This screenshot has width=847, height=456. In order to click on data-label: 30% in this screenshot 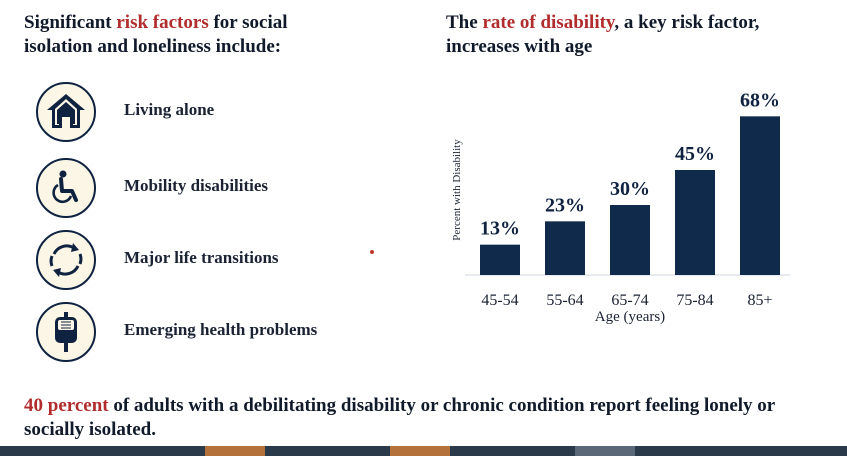, I will do `click(630, 189)`.